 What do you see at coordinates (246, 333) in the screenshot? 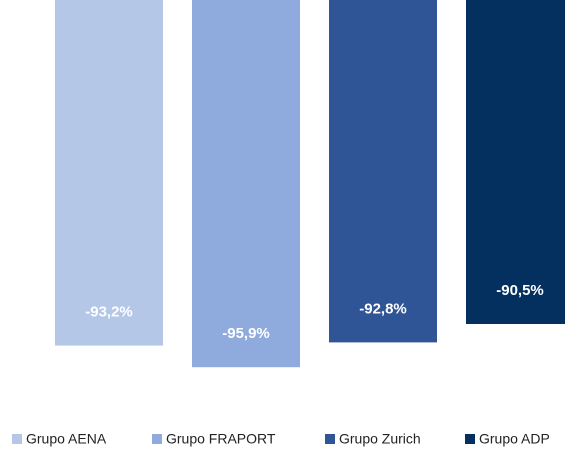
I see `value-label: -95,9%` at bounding box center [246, 333].